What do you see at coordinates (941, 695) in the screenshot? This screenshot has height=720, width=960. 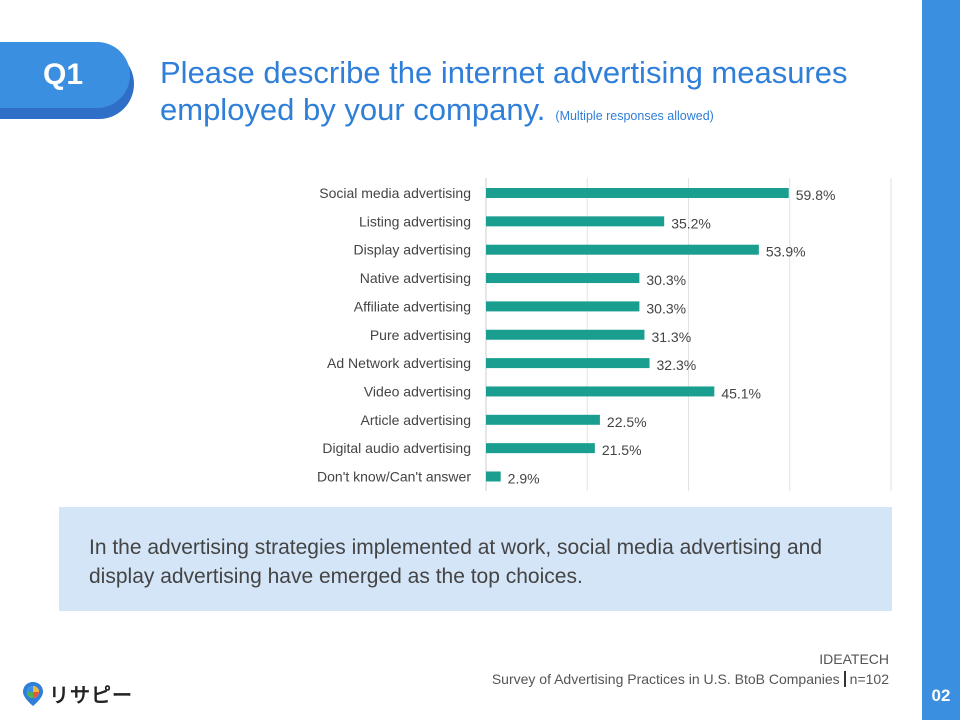 I see `page-number: 02` at bounding box center [941, 695].